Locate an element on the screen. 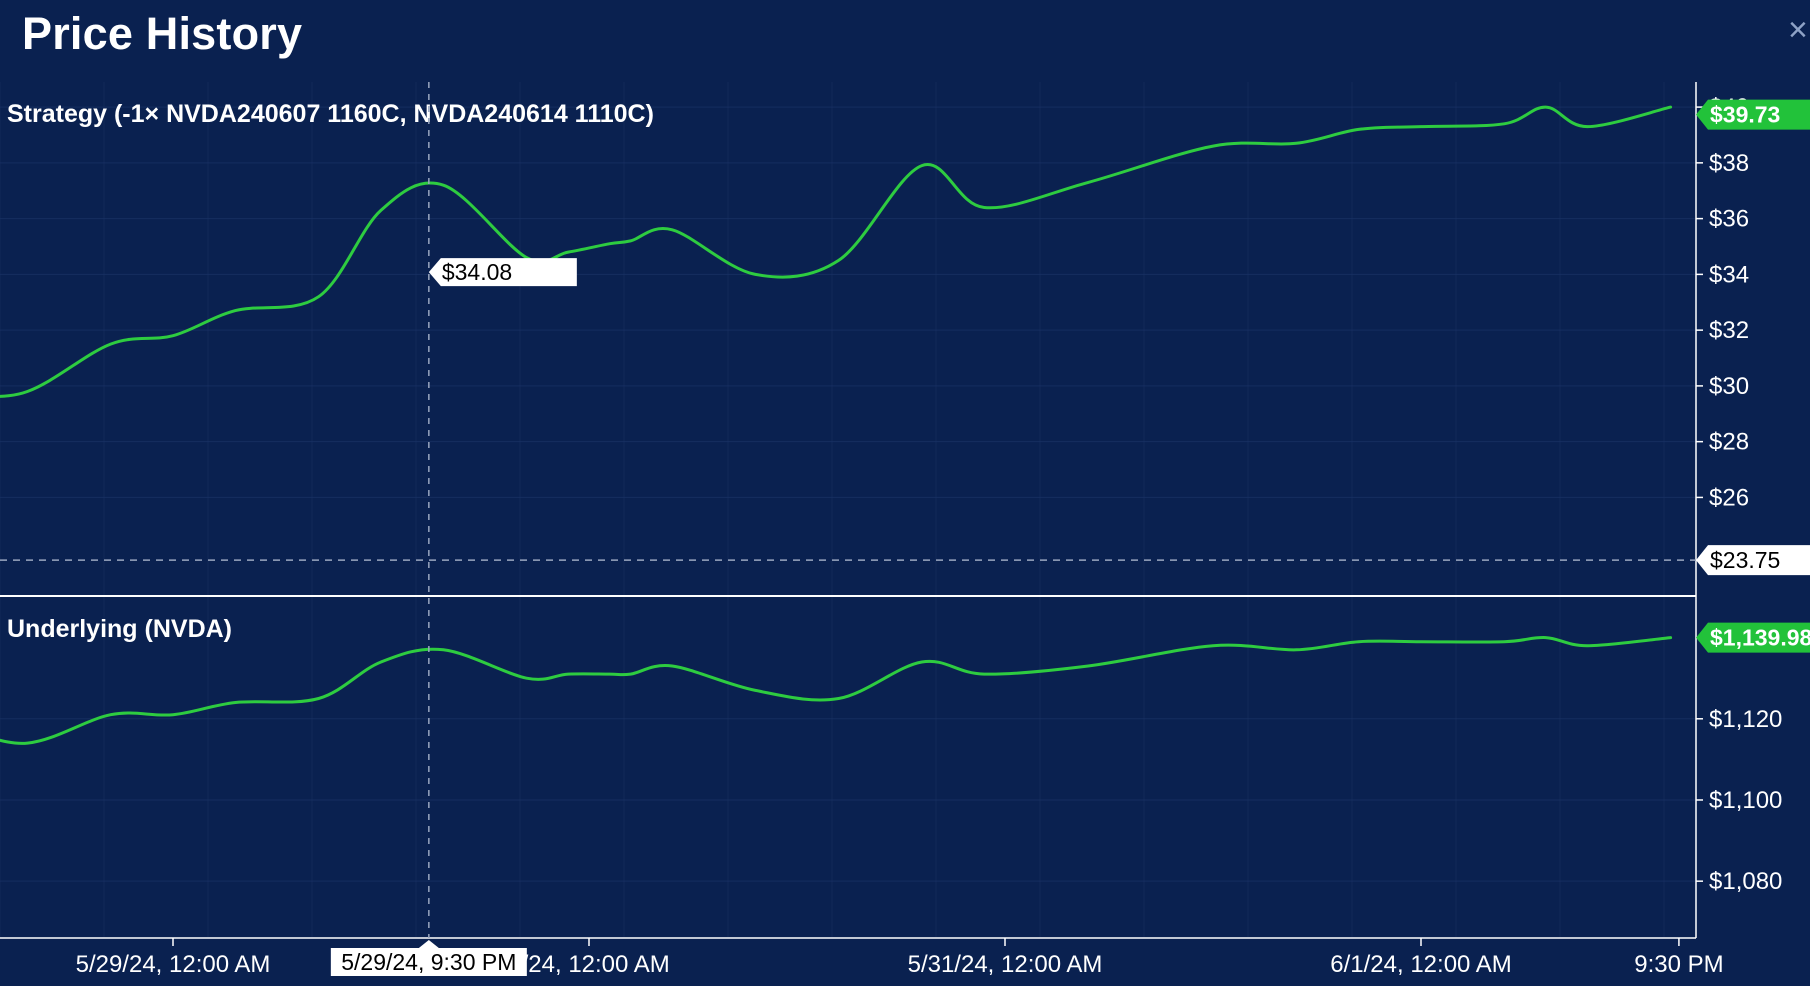 Image resolution: width=1810 pixels, height=986 pixels. hover-value-callout-bg is located at coordinates (502, 272).